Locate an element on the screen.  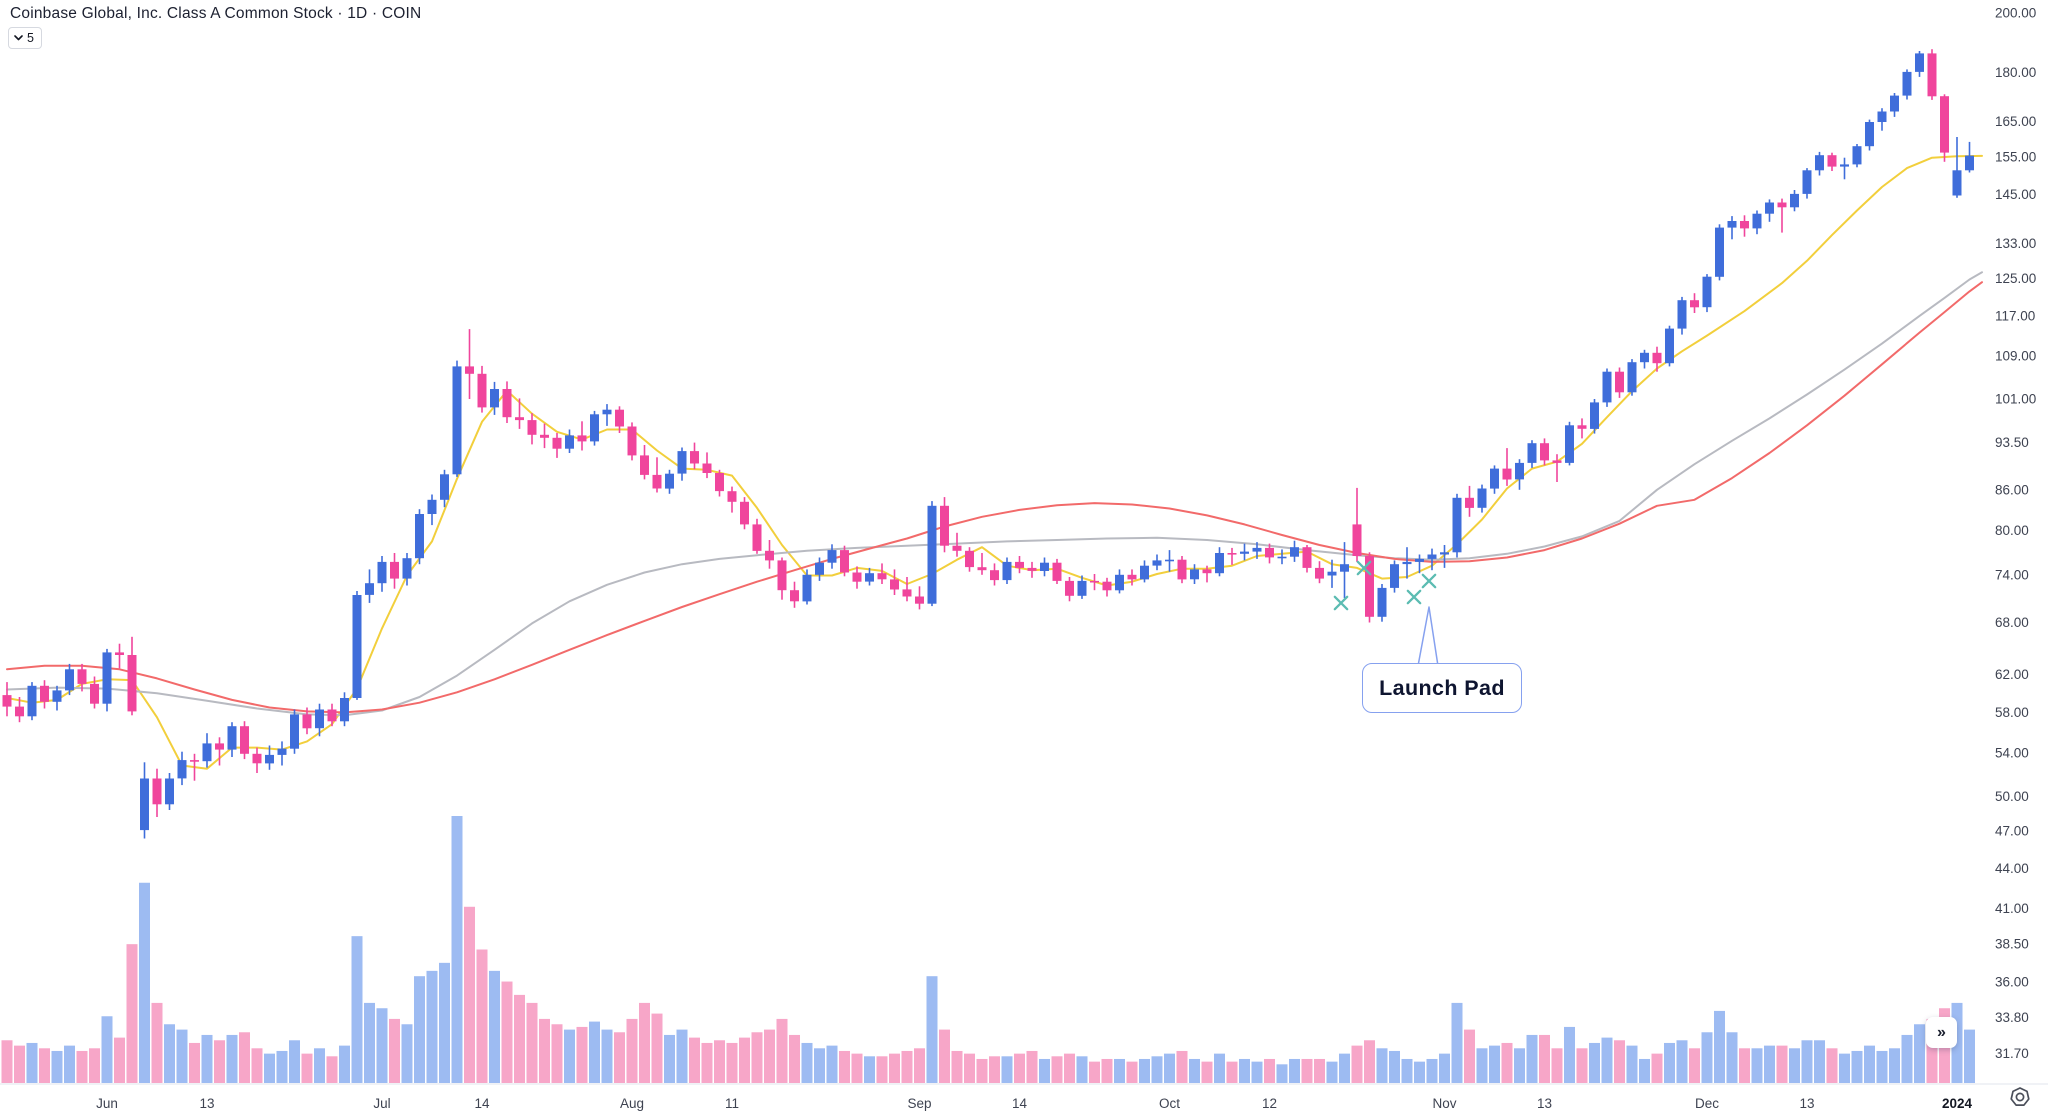
time-axis: Jun 13 Jul 14 Aug 11 Sep 14 Oct 12 Nov 13 Dec 13 2024 is located at coordinates (1034, 1103).